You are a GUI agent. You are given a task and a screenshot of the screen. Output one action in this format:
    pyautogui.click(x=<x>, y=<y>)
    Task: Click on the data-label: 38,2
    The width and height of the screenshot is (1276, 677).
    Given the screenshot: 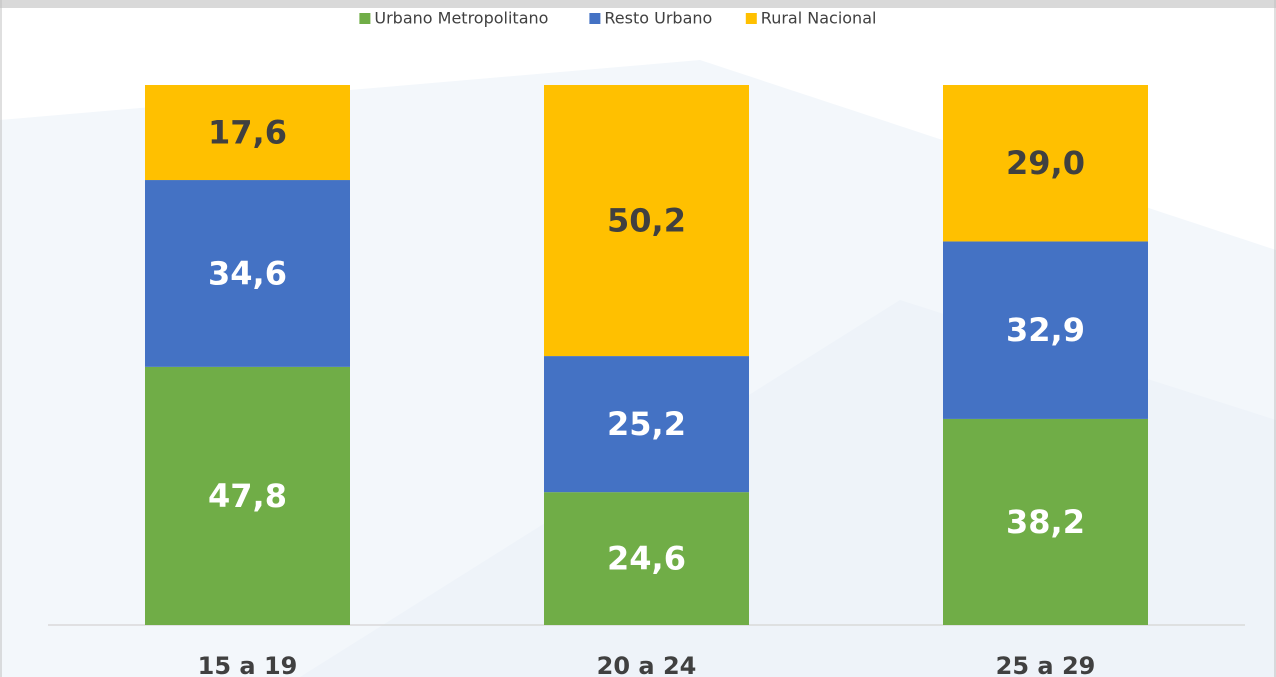 What is the action you would take?
    pyautogui.click(x=1045, y=522)
    